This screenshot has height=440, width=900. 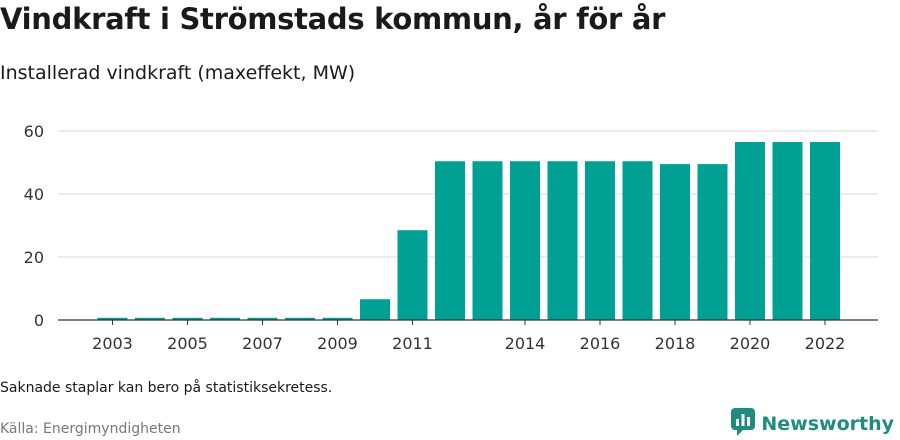 I want to click on bar-2015, so click(x=562, y=240).